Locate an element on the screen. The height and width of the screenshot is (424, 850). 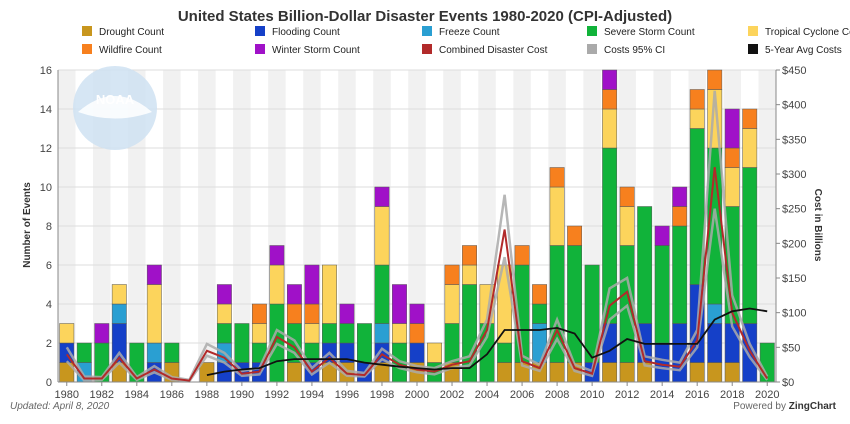
bar-wildfire-2009 is located at coordinates (575, 235).